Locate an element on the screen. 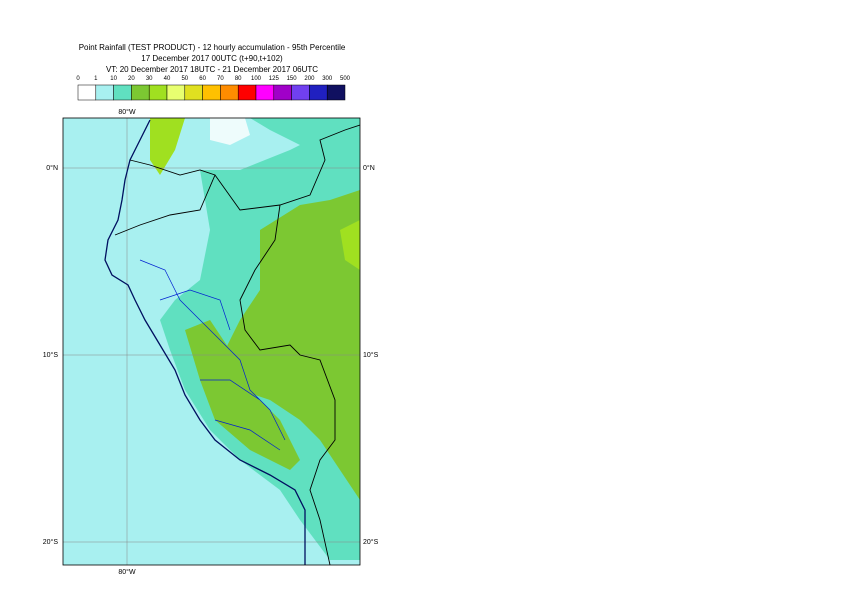 The image size is (842, 601). colorbar-label: 40 is located at coordinates (167, 79).